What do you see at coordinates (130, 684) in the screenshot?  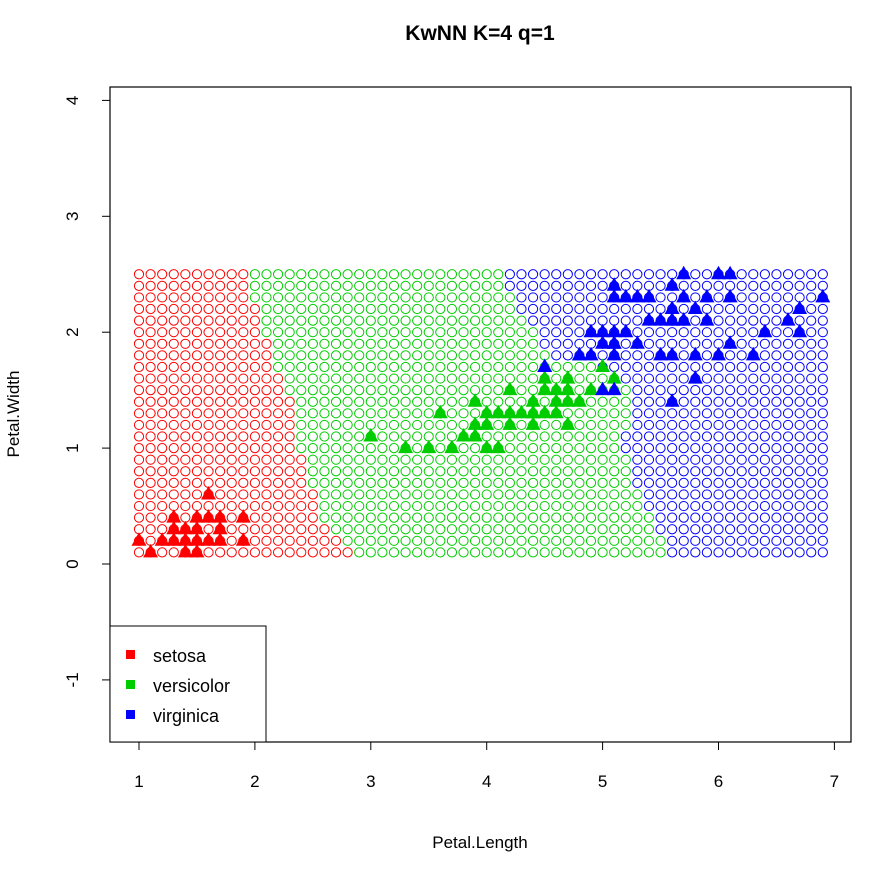 I see `legend-swatch-versicolor` at bounding box center [130, 684].